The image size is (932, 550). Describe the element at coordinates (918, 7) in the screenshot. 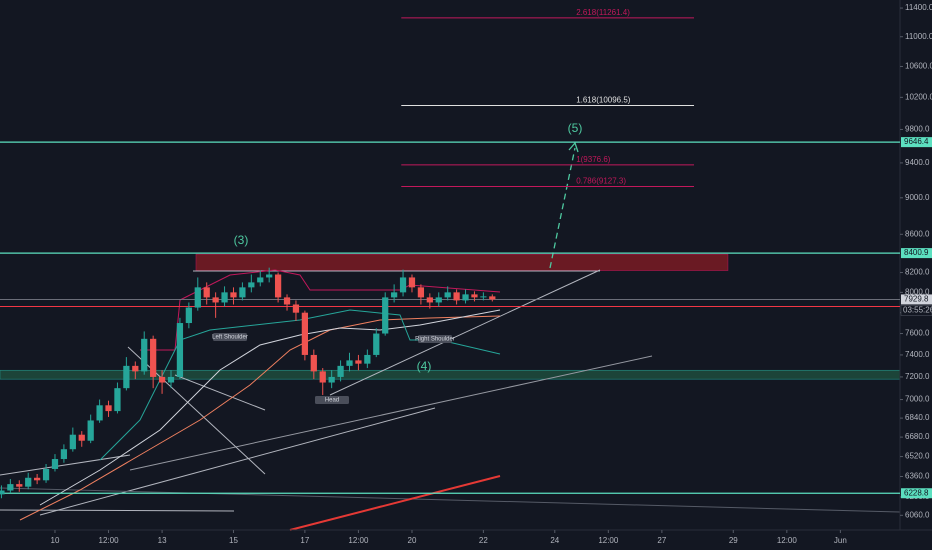

I see `y-tick-label: 11400.0` at that location.